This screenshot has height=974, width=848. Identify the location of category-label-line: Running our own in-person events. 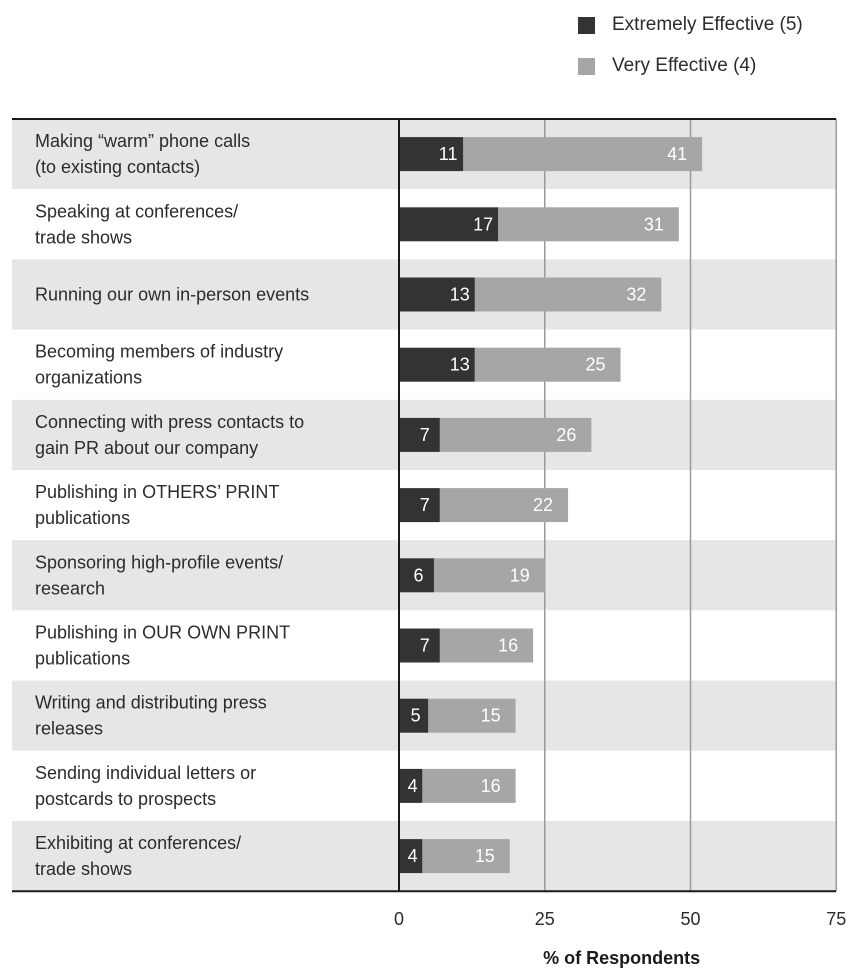
(172, 295).